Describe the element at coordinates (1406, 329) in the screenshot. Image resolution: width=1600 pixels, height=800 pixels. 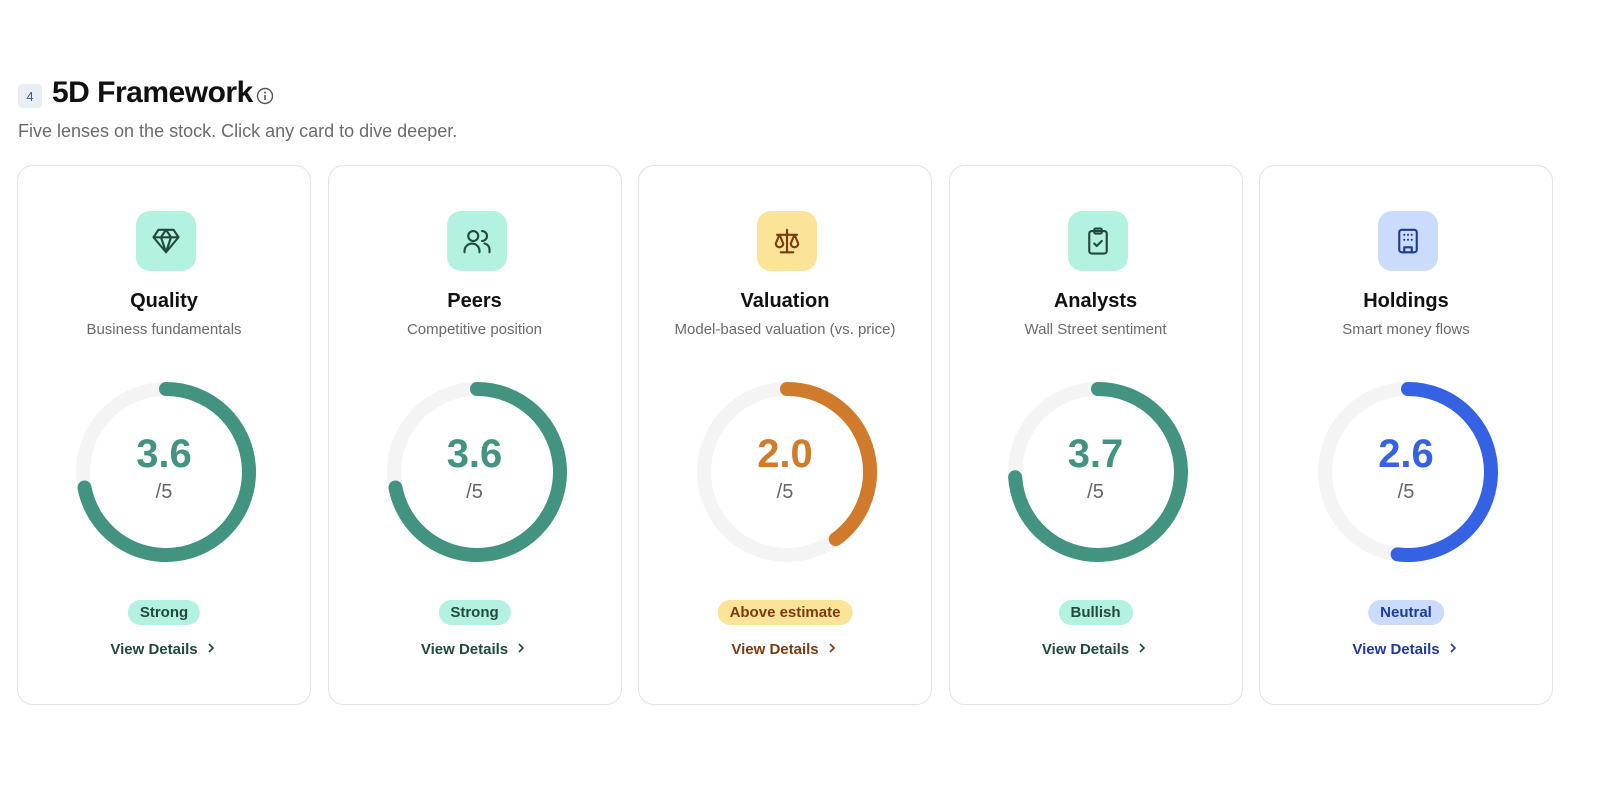
I see `card-subtitle: Smart money flows` at that location.